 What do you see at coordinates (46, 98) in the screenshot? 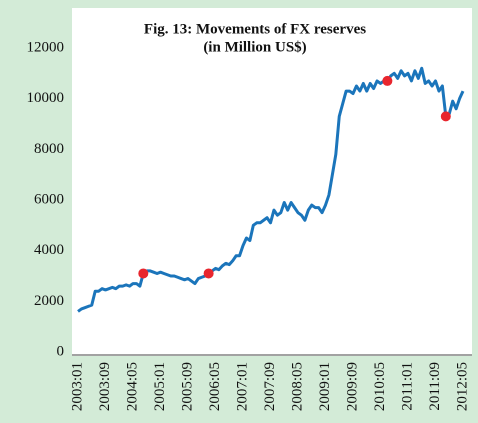
I see `y-tick-label: 10000` at bounding box center [46, 98].